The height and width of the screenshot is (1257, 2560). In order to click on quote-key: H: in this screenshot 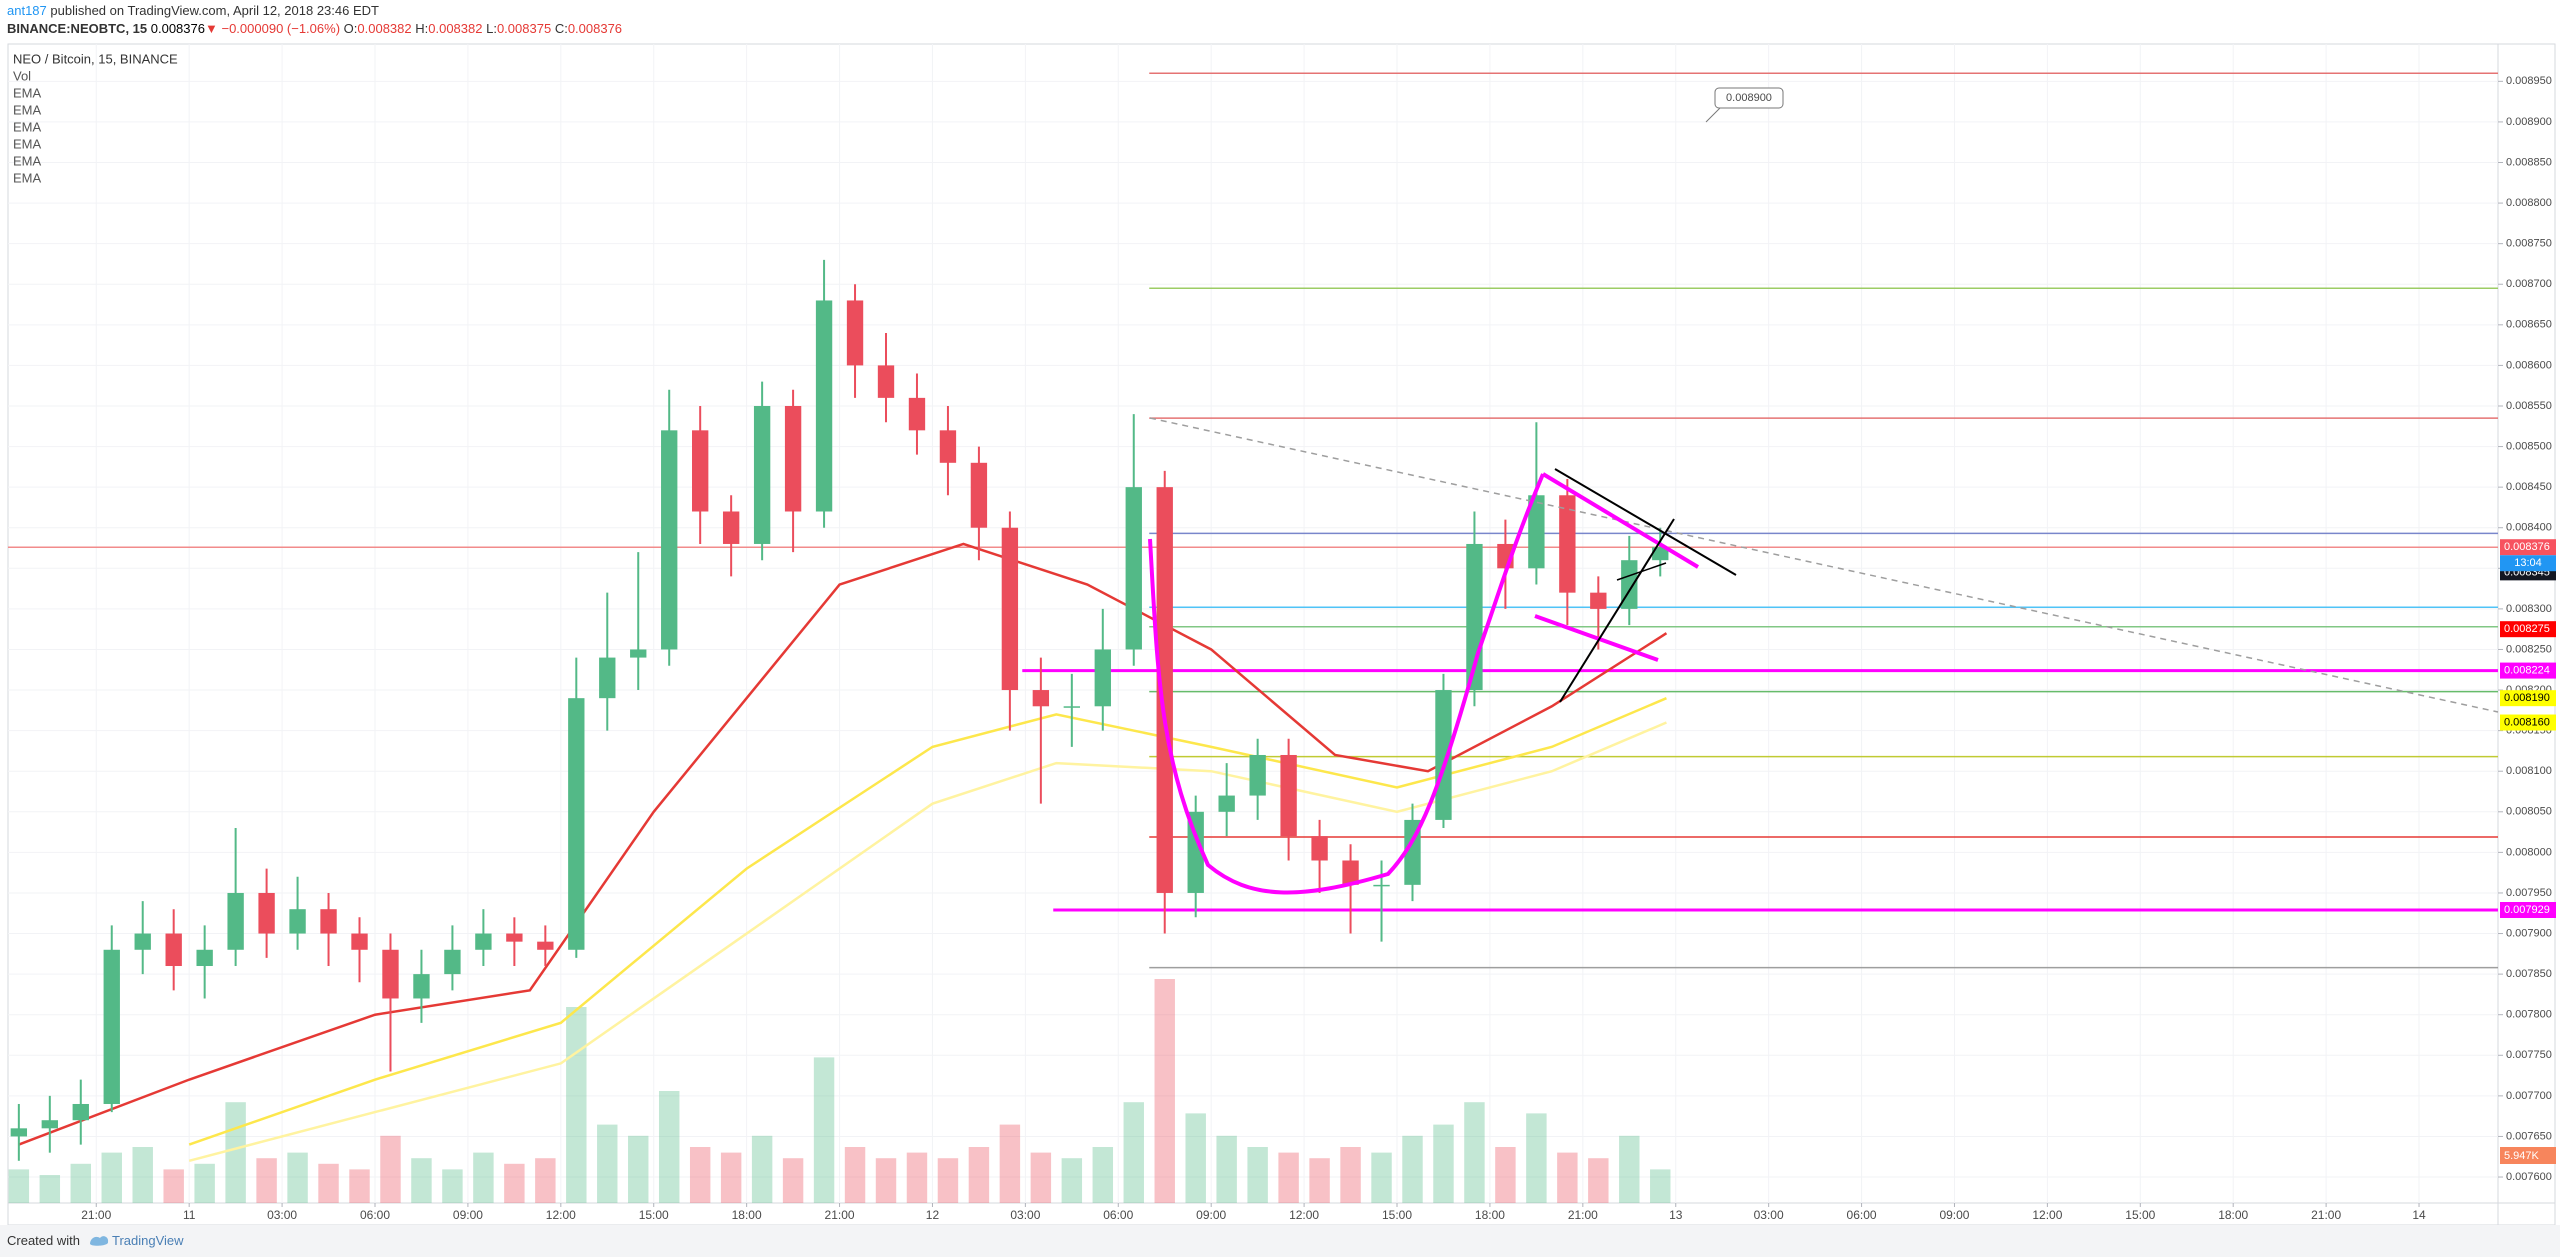, I will do `click(422, 28)`.